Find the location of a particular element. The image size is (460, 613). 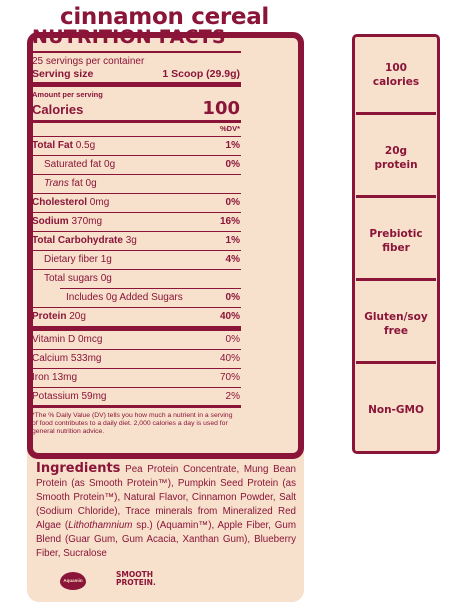

nutrient-row-iron: Iron 13mg 70% is located at coordinates (136, 377).